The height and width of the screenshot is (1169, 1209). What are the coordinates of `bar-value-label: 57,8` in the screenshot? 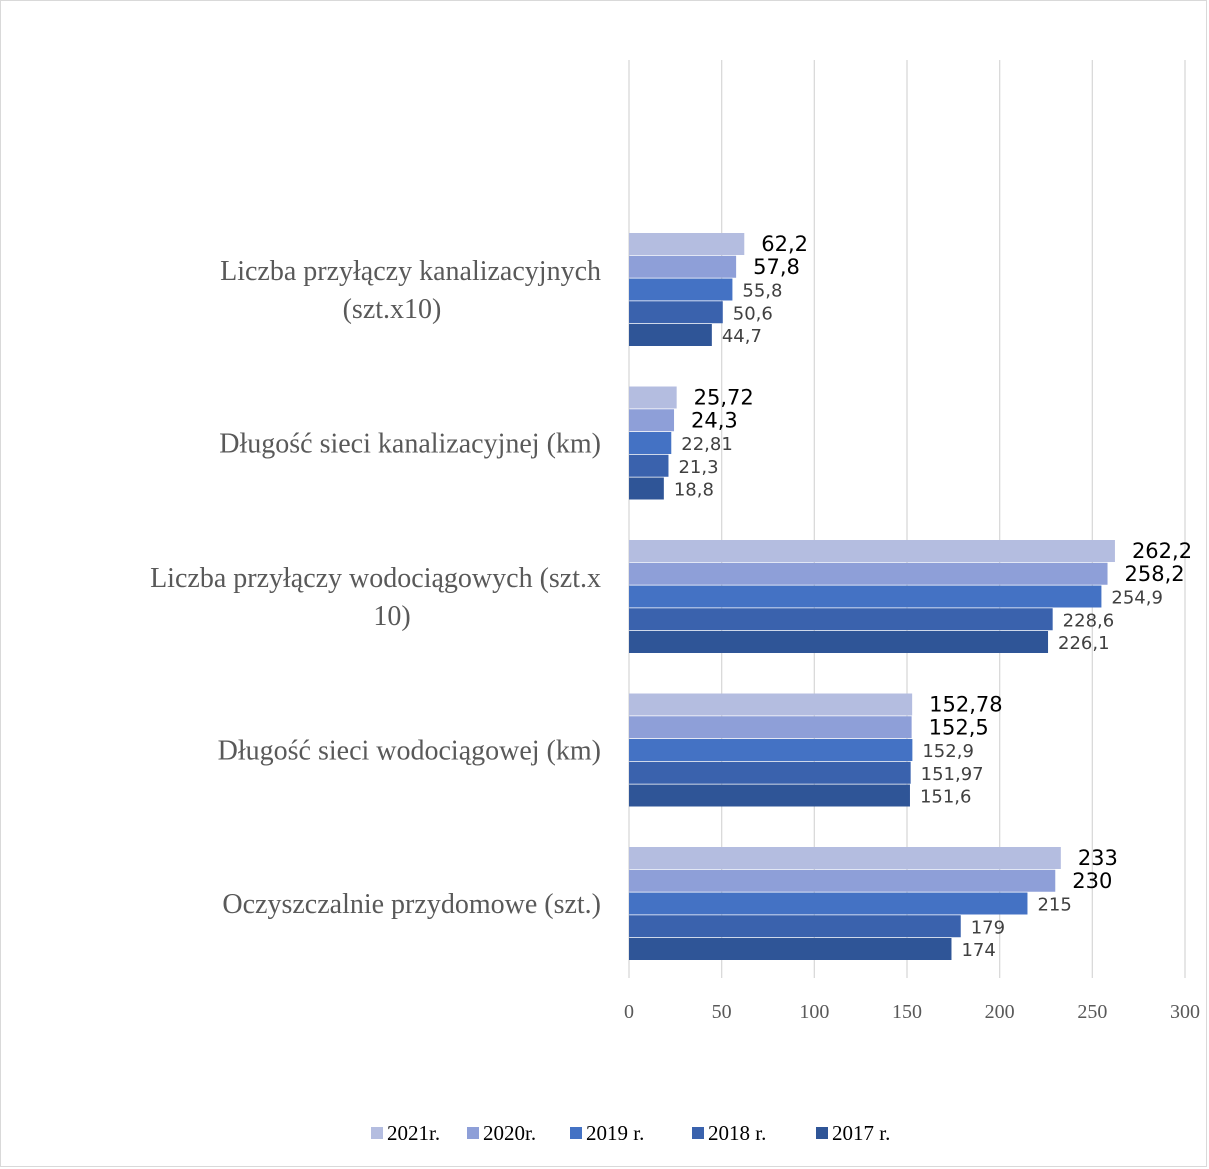 It's located at (776, 267).